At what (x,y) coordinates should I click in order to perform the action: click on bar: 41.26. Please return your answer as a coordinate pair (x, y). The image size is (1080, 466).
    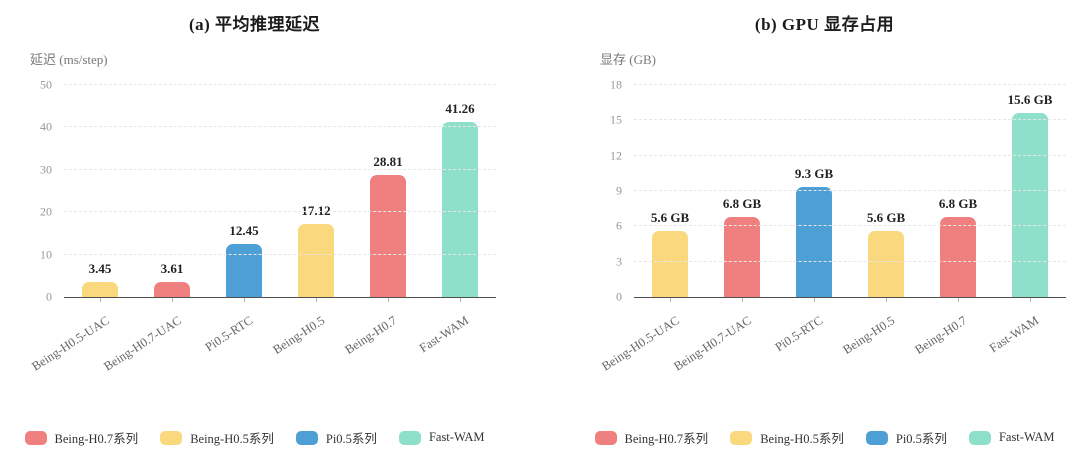
    Looking at the image, I should click on (460, 199).